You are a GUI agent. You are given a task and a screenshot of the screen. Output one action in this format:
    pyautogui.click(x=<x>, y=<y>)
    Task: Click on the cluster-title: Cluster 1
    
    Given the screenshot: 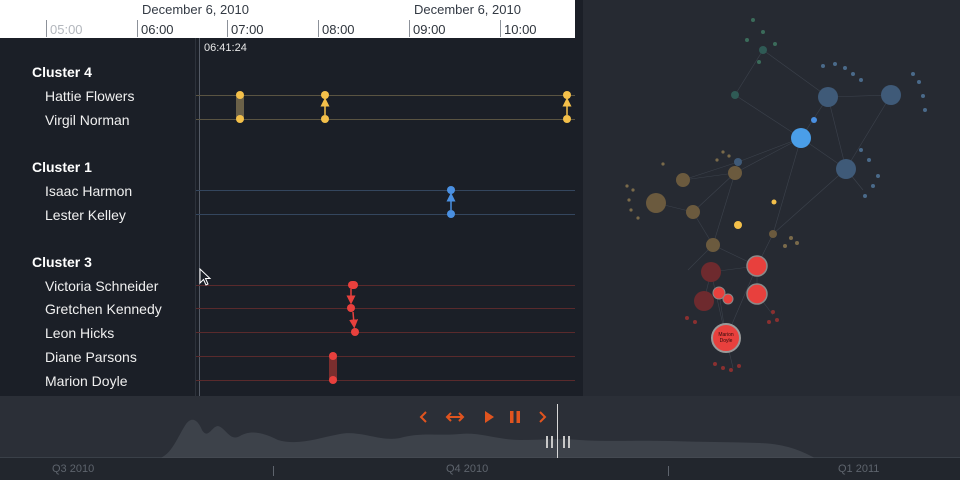 What is the action you would take?
    pyautogui.click(x=62, y=167)
    